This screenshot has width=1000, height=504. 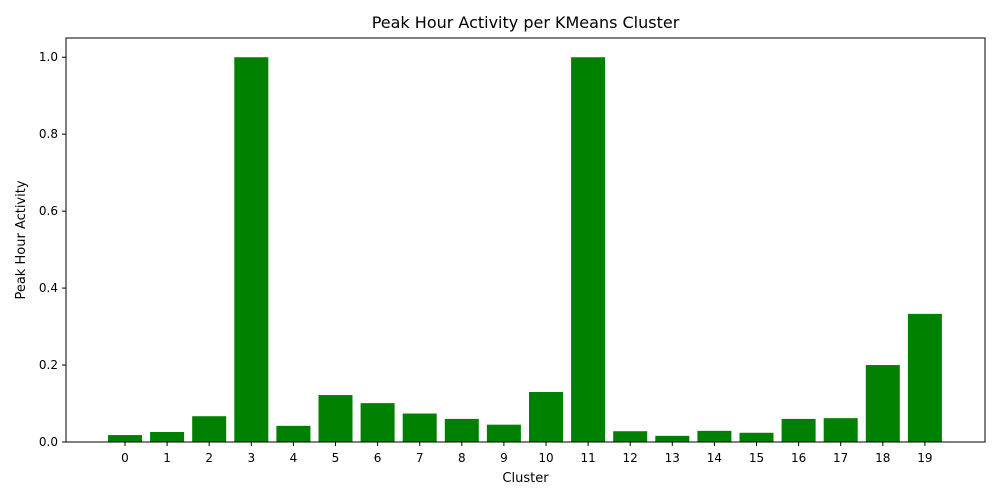 What do you see at coordinates (714, 458) in the screenshot?
I see `x-tick-label: 14` at bounding box center [714, 458].